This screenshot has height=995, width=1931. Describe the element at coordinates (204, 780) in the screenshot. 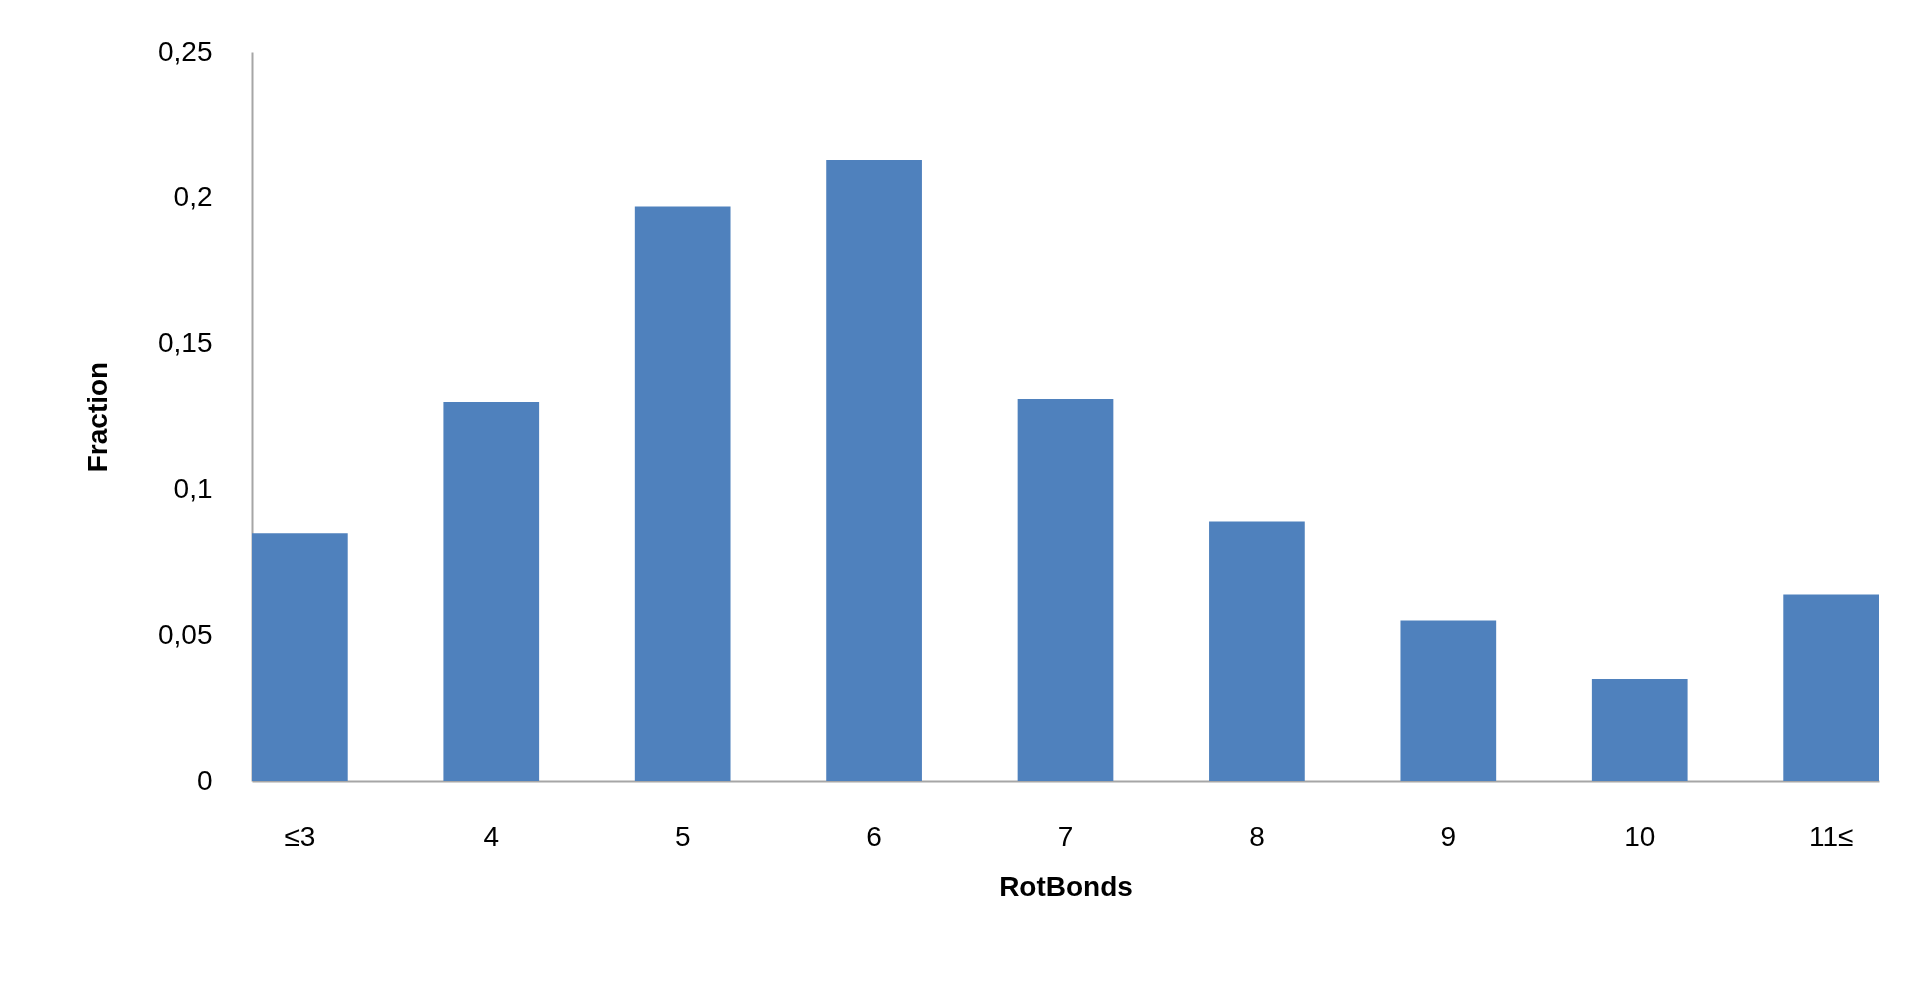

I see `y-tick-label: 0` at that location.